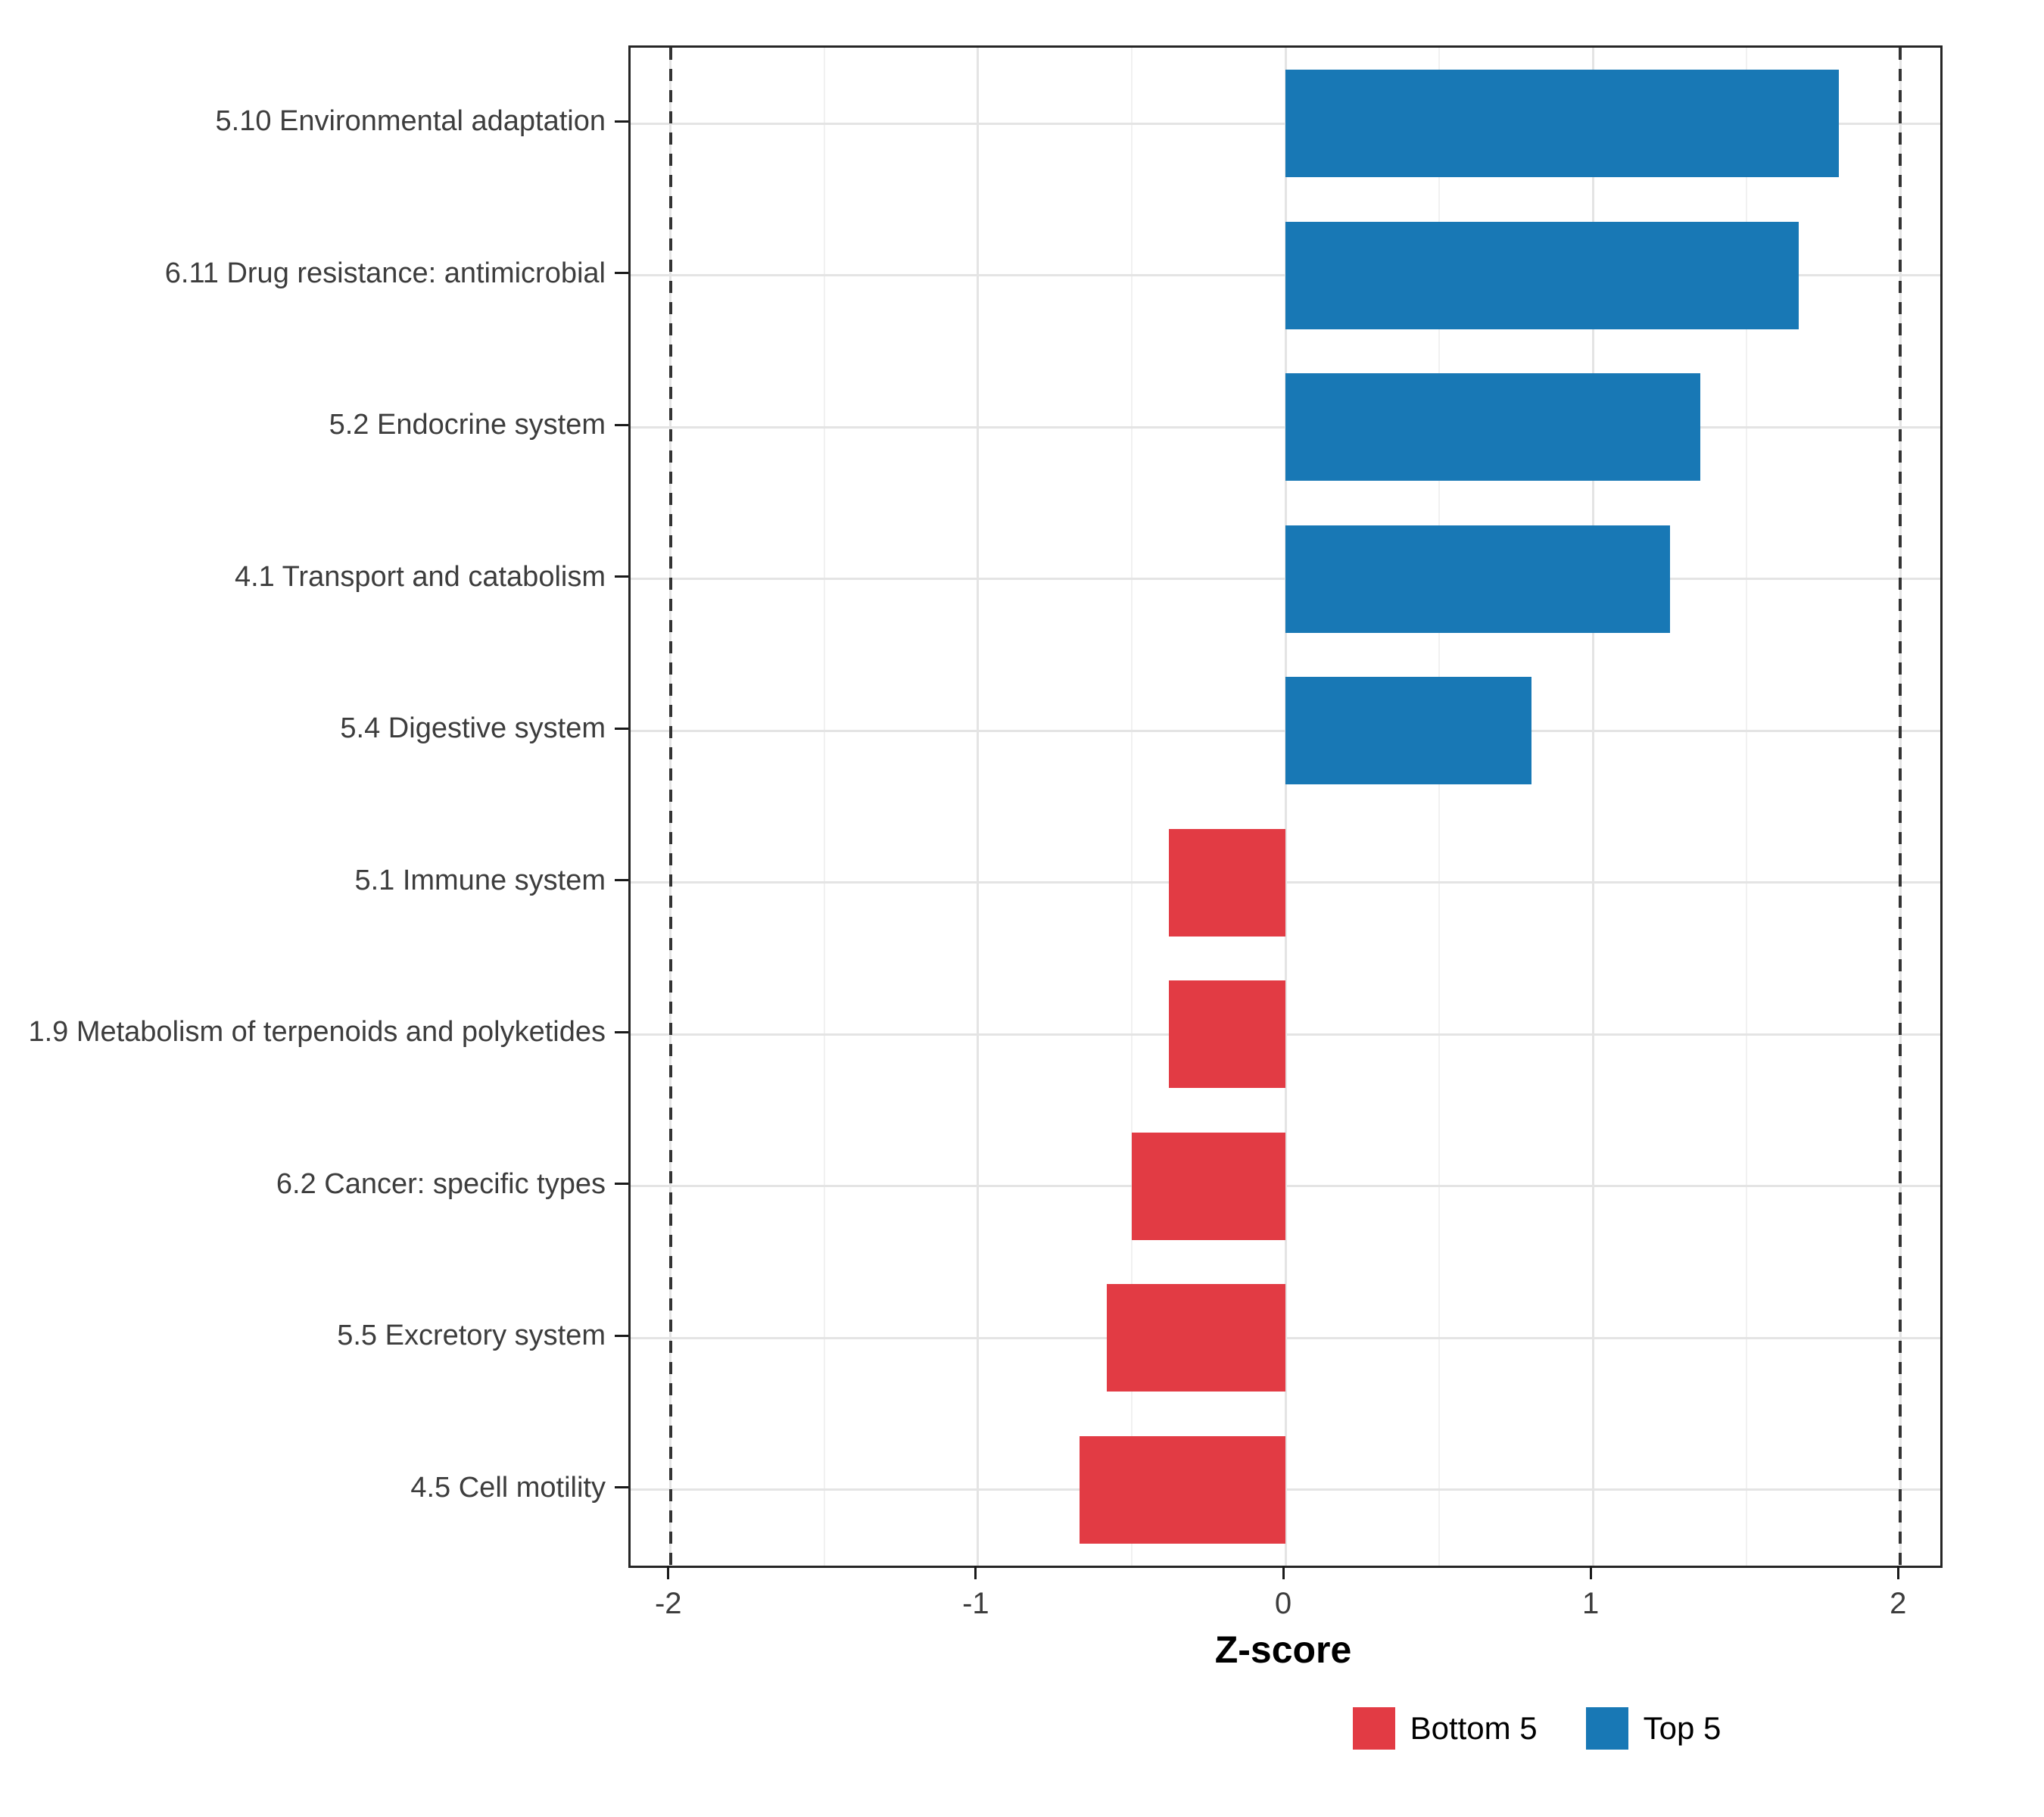 The height and width of the screenshot is (1817, 2044). I want to click on y-tick-label: 6.2 Cancer: specific types, so click(441, 1183).